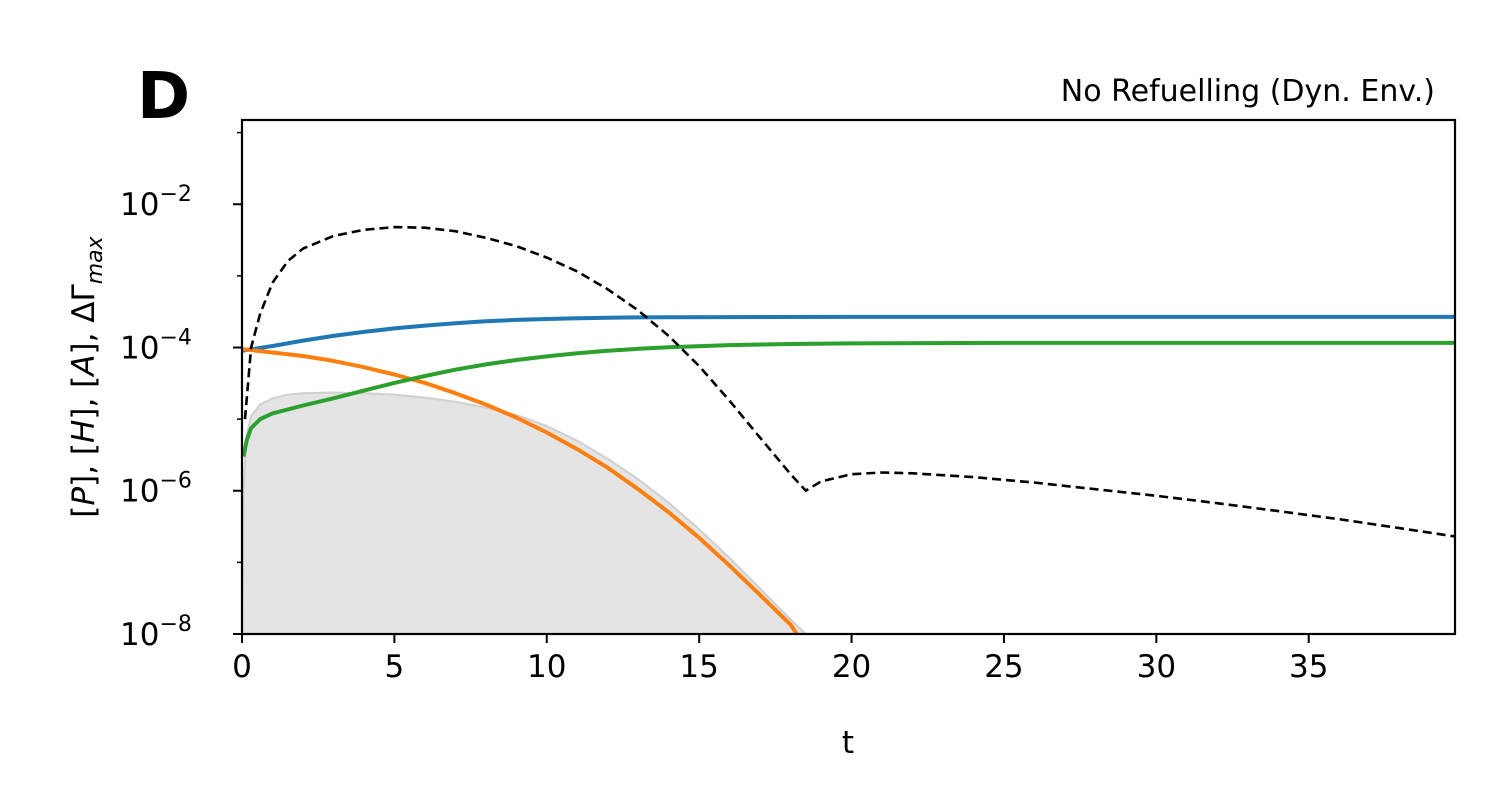  What do you see at coordinates (163, 97) in the screenshot?
I see `panel-label: D` at bounding box center [163, 97].